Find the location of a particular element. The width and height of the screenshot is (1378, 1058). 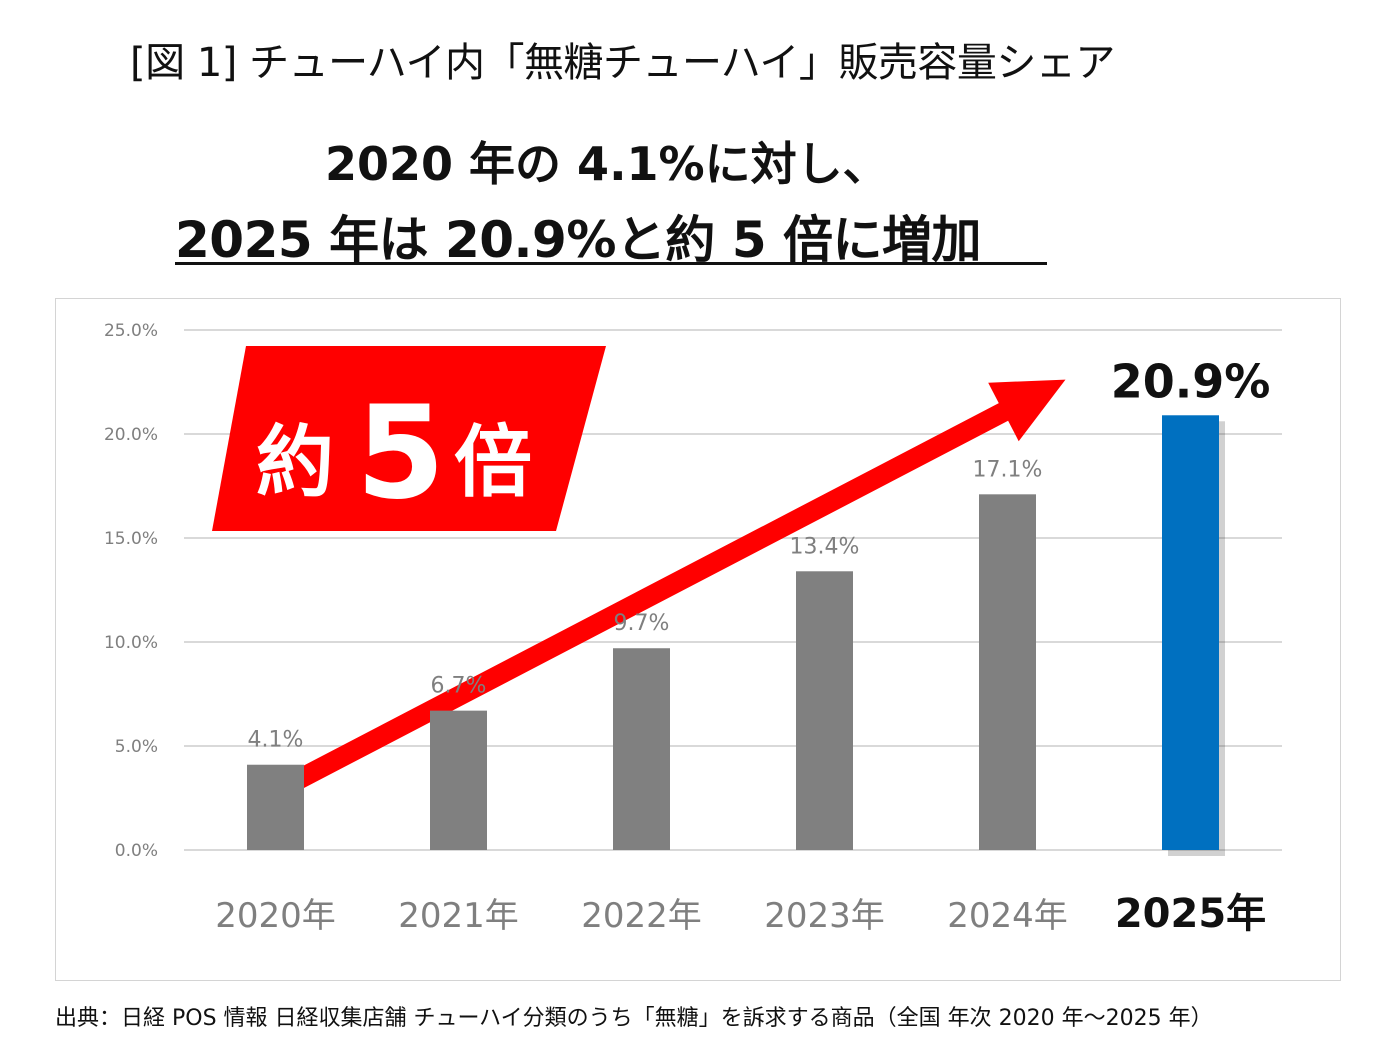

category-label: 2020年 is located at coordinates (275, 916).